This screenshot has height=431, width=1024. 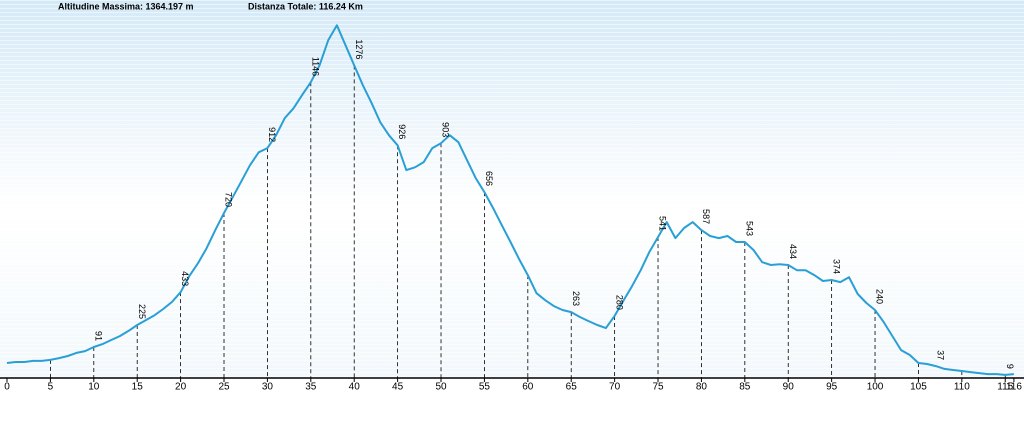 What do you see at coordinates (1005, 387) in the screenshot?
I see `x-tick-label: 115` at bounding box center [1005, 387].